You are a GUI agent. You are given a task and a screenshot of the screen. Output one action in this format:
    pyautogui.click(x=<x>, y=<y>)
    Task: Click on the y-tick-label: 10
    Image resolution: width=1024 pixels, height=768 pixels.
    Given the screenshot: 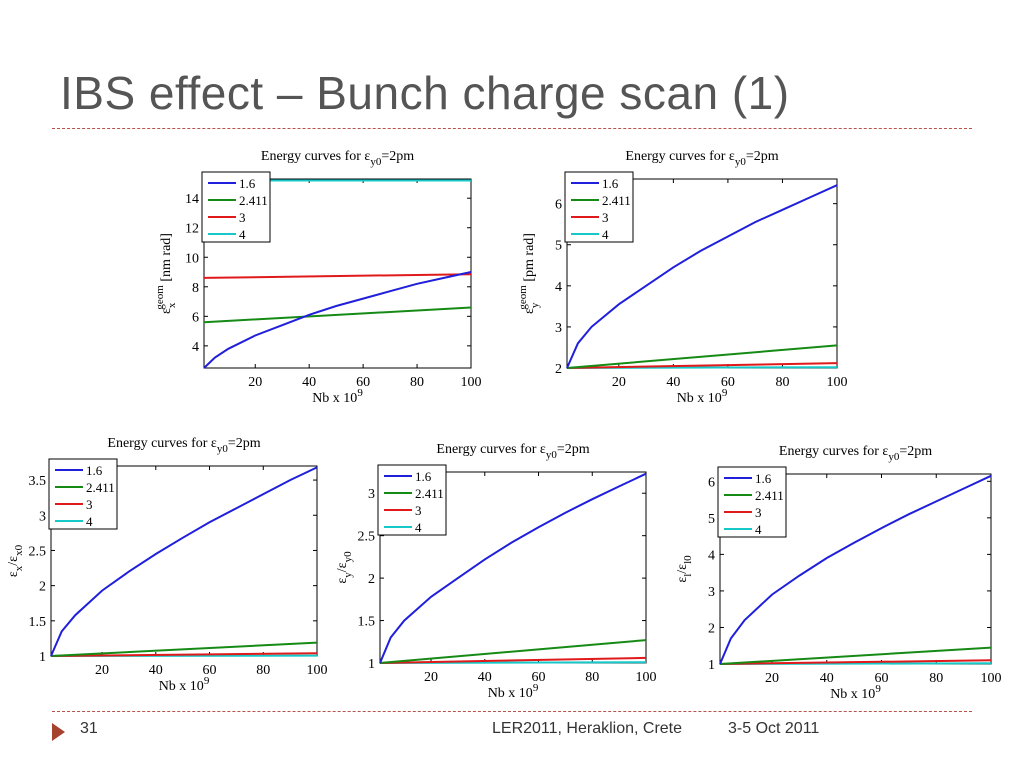 What is the action you would take?
    pyautogui.click(x=192, y=258)
    